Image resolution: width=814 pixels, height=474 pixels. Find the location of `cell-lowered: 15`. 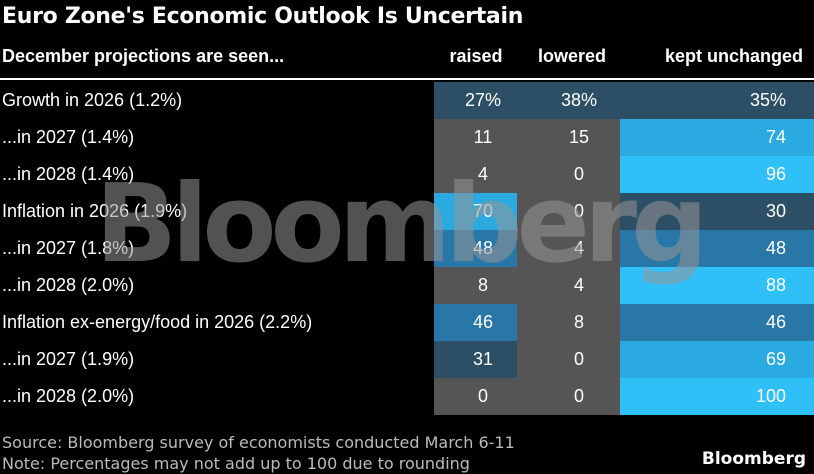

cell-lowered: 15 is located at coordinates (579, 137).